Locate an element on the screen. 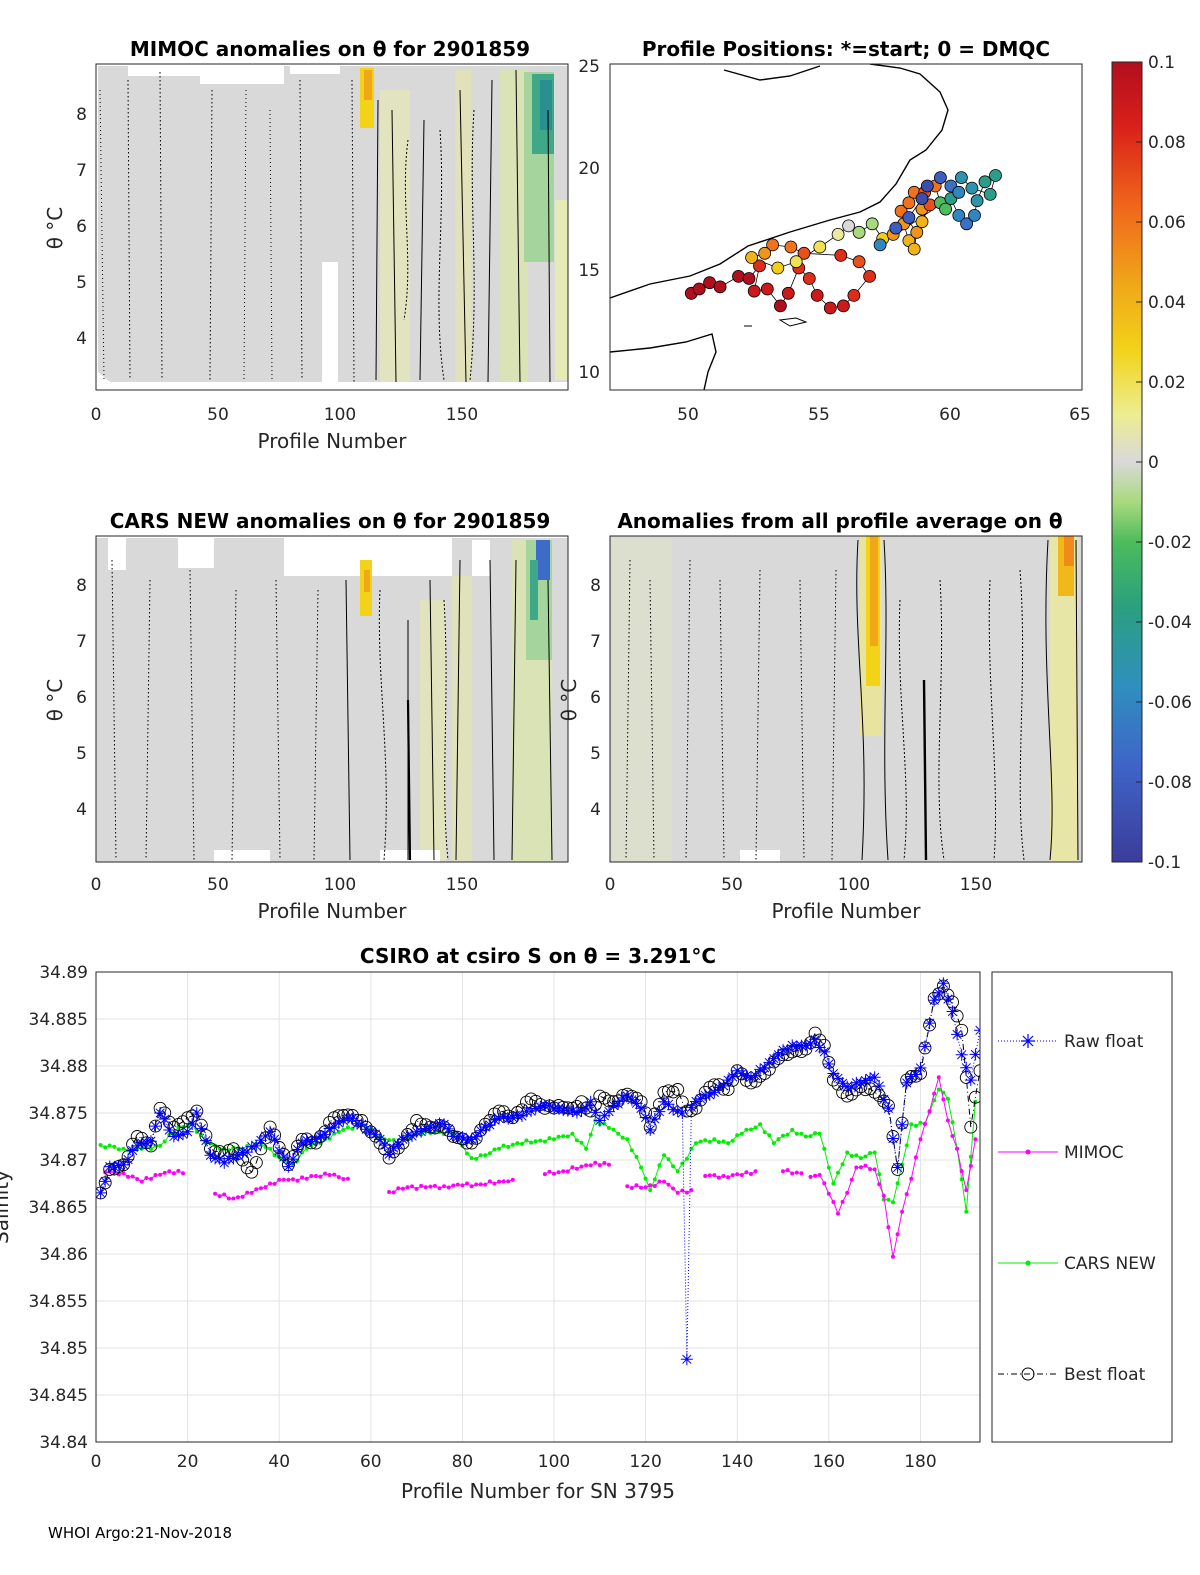 The width and height of the screenshot is (1200, 1575). colorbar-tick-label: 0.02 is located at coordinates (1167, 383).